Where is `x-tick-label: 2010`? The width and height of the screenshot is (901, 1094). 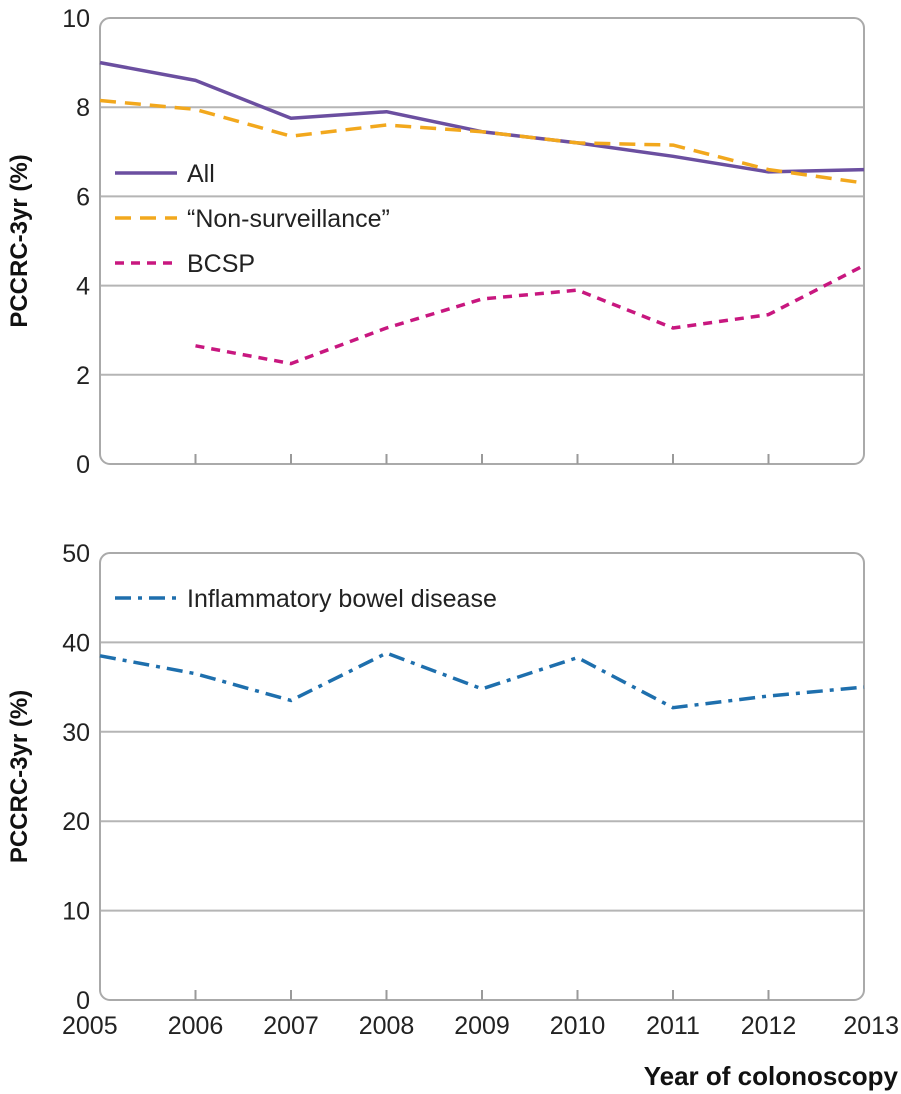 x-tick-label: 2010 is located at coordinates (578, 1026).